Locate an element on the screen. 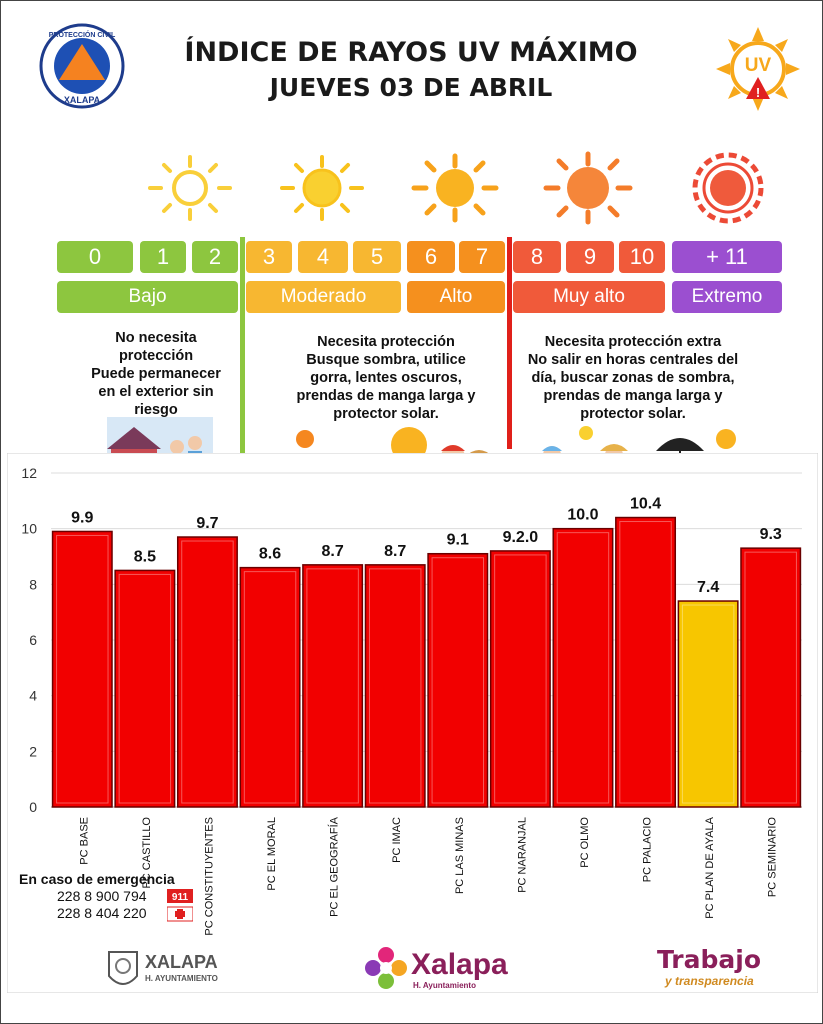 The image size is (823, 1024). xalapa-seal-icon is located at coordinates (123, 968).